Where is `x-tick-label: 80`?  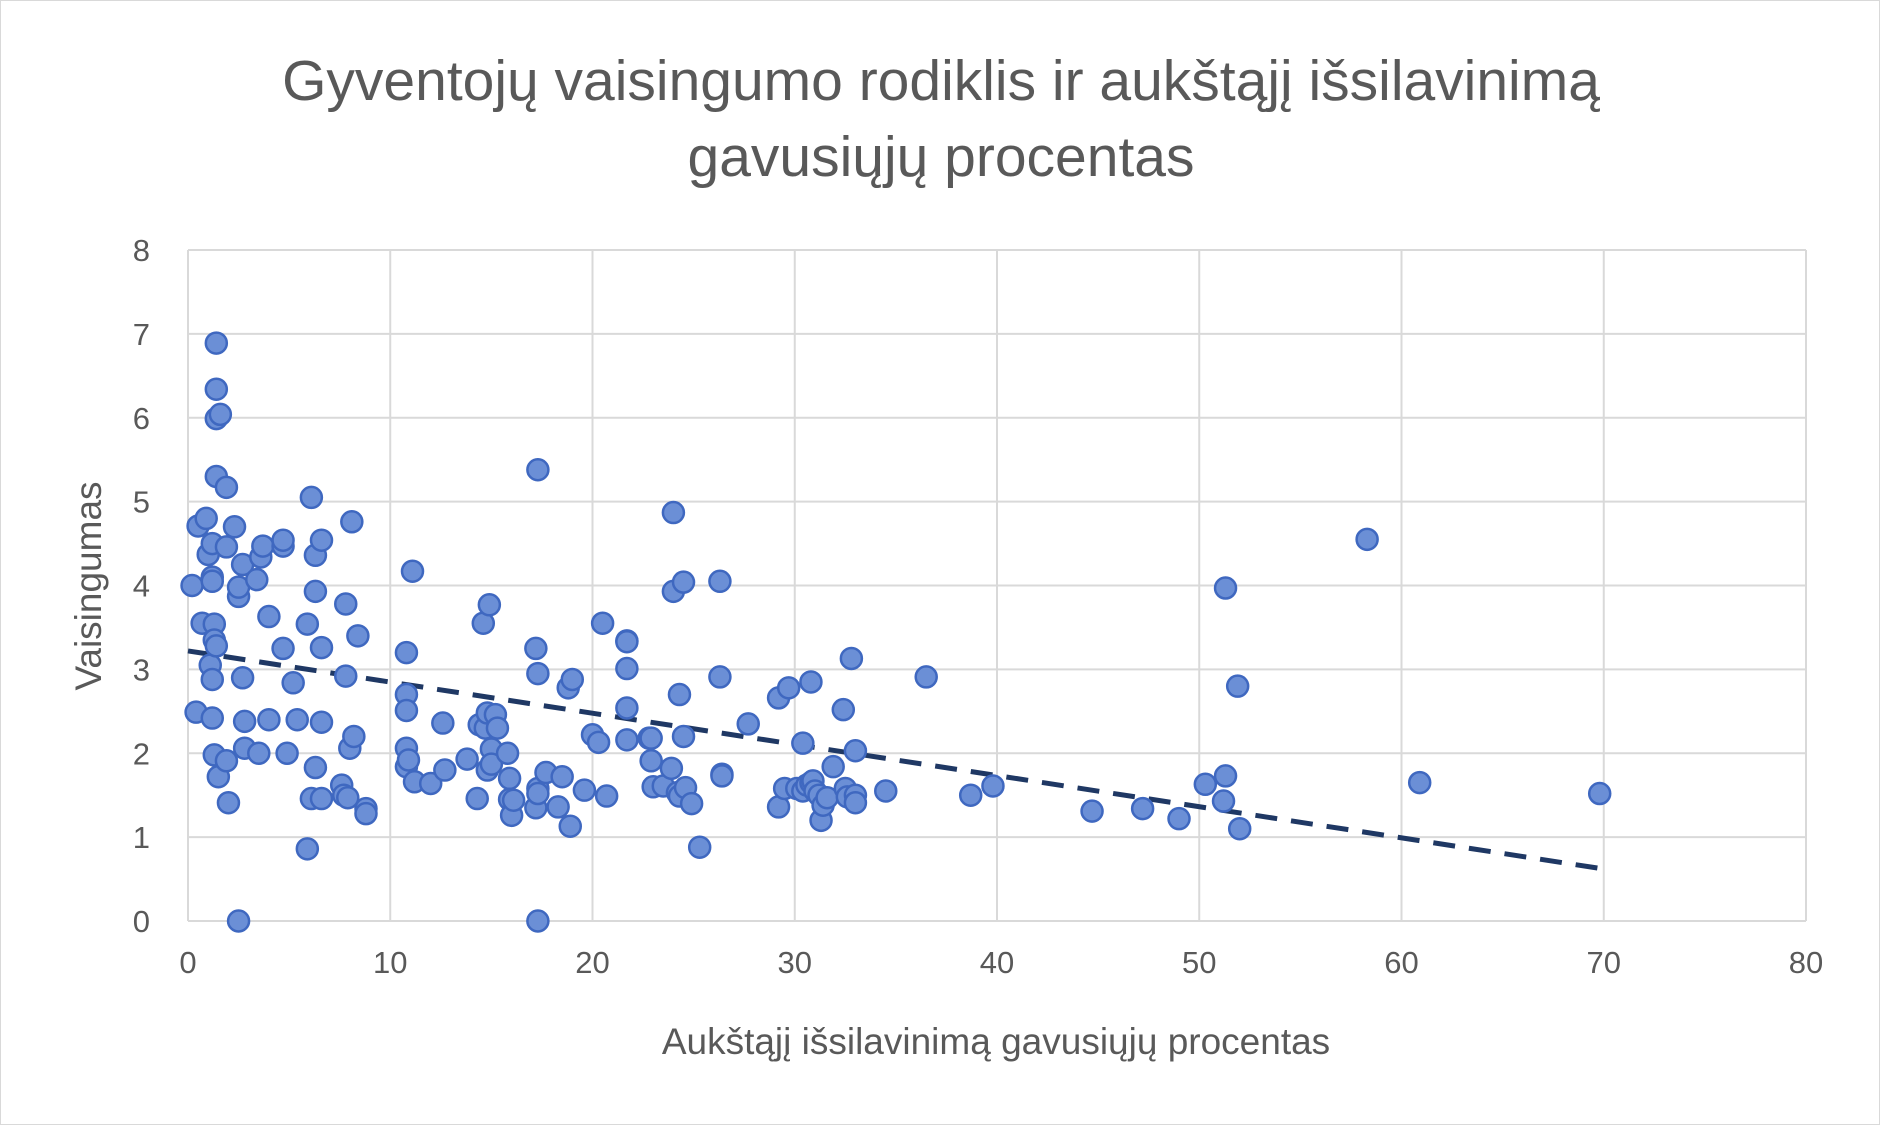 x-tick-label: 80 is located at coordinates (1806, 962).